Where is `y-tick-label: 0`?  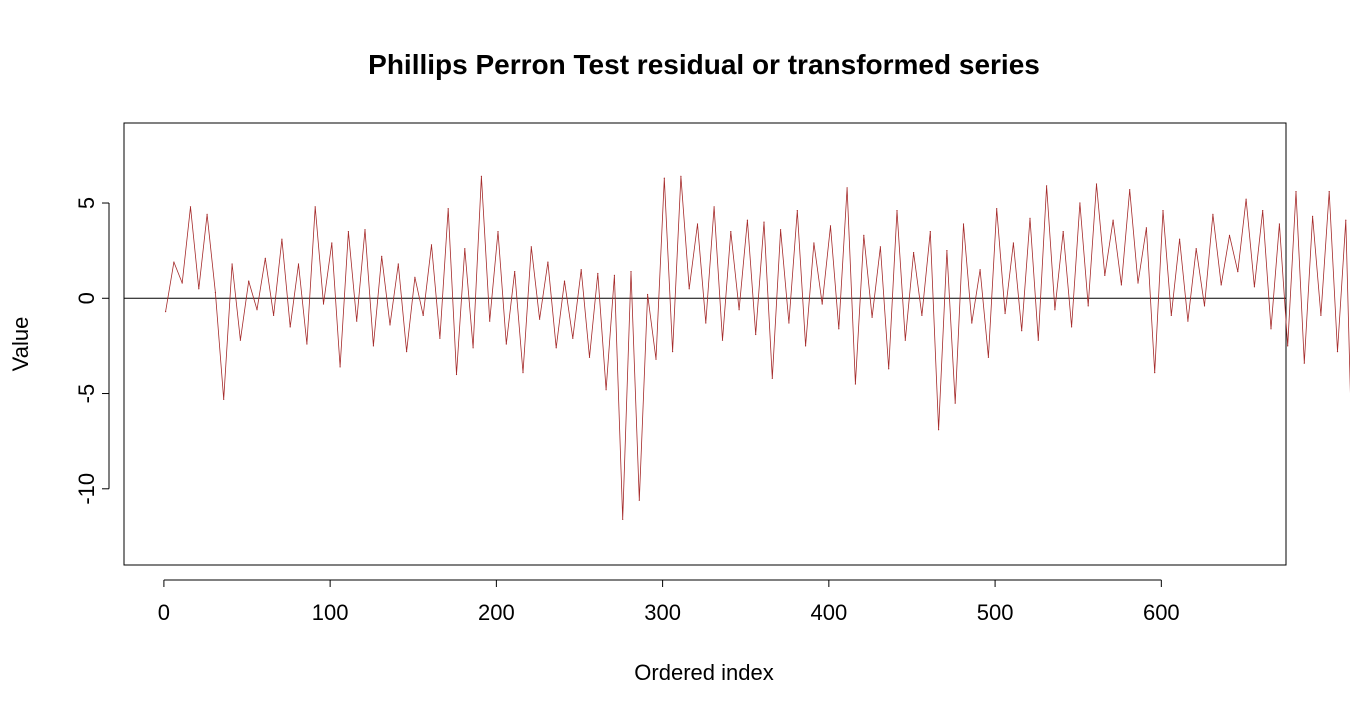 y-tick-label: 0 is located at coordinates (86, 298).